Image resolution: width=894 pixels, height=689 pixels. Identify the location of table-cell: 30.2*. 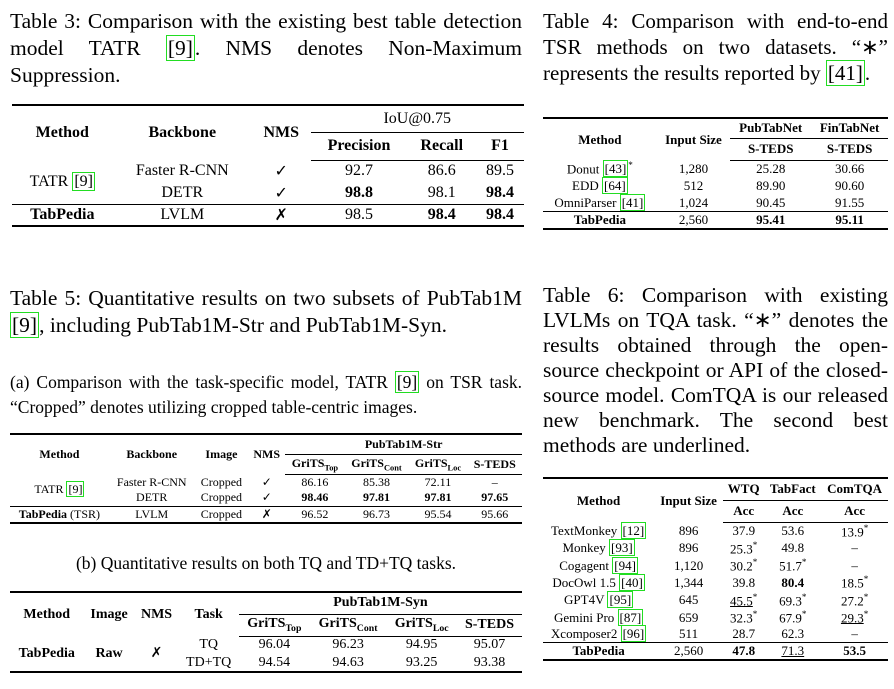
(743, 565).